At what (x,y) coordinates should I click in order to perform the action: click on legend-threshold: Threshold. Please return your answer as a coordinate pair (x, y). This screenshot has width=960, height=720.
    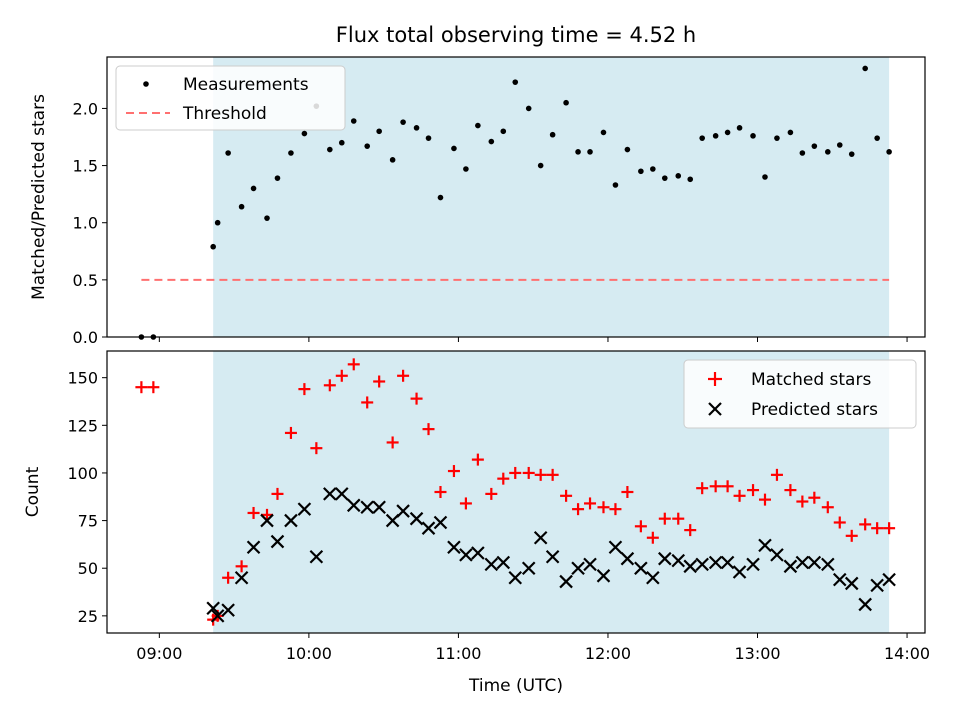
    Looking at the image, I should click on (224, 114).